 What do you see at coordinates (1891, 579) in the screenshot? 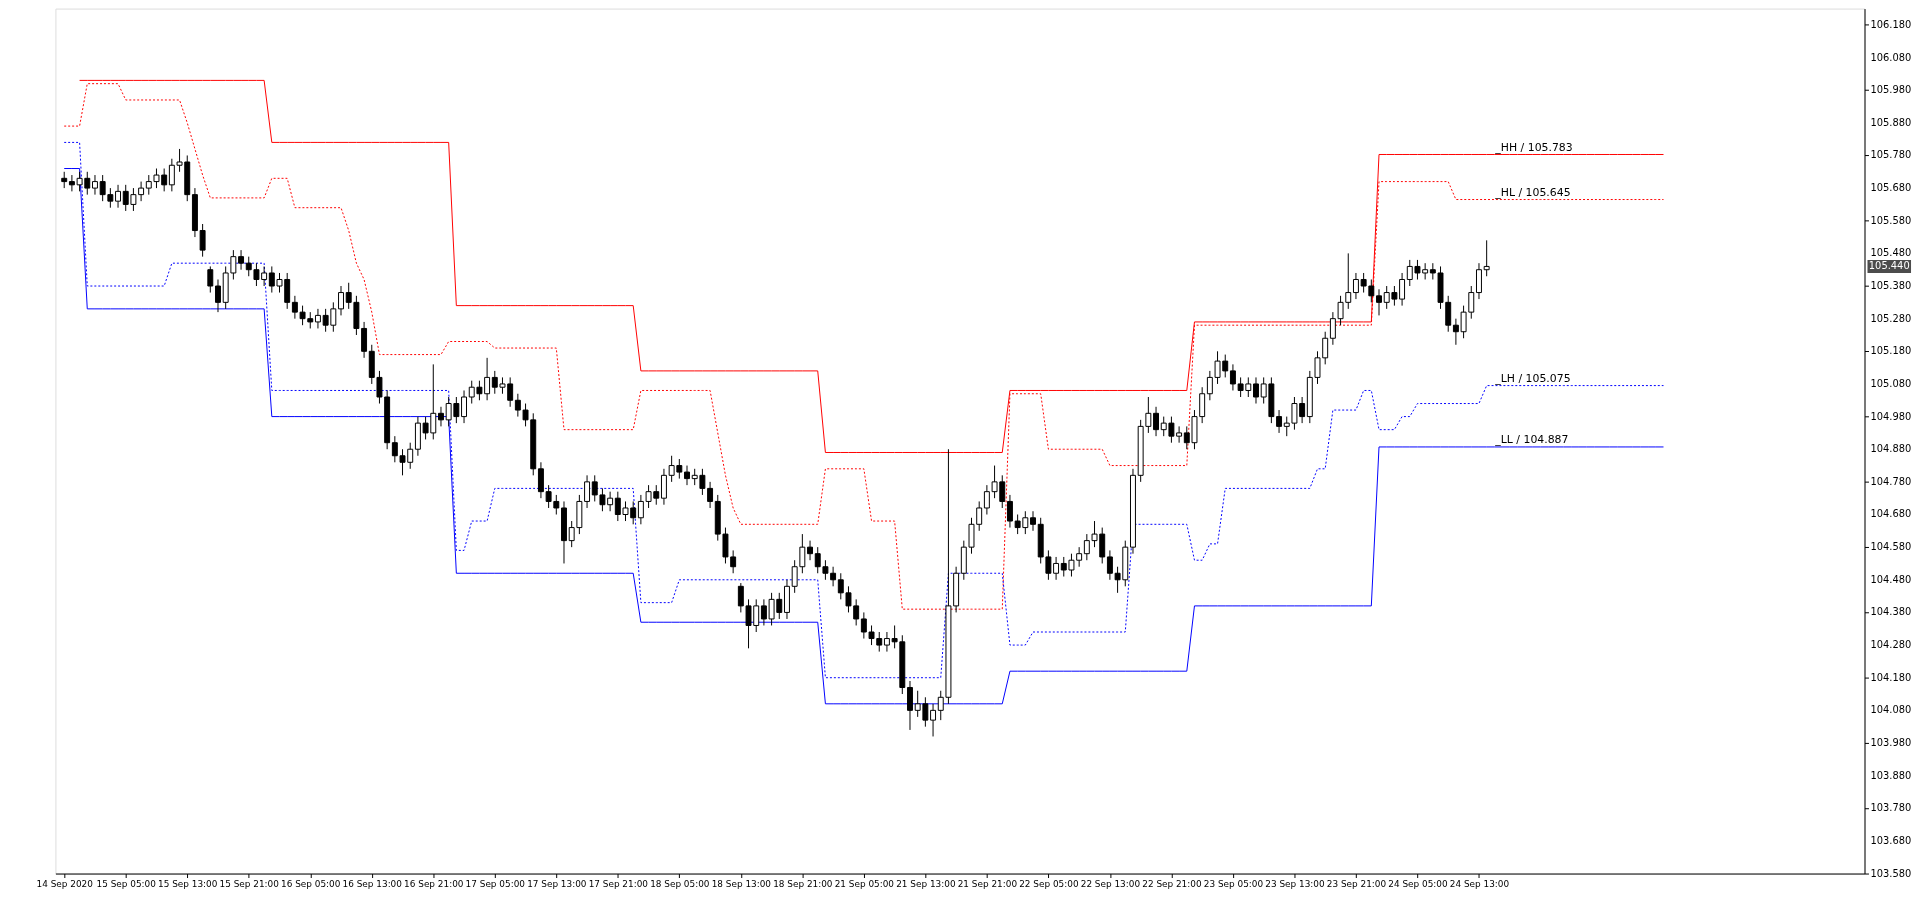
I see `y-tick-label: 104.480` at bounding box center [1891, 579].